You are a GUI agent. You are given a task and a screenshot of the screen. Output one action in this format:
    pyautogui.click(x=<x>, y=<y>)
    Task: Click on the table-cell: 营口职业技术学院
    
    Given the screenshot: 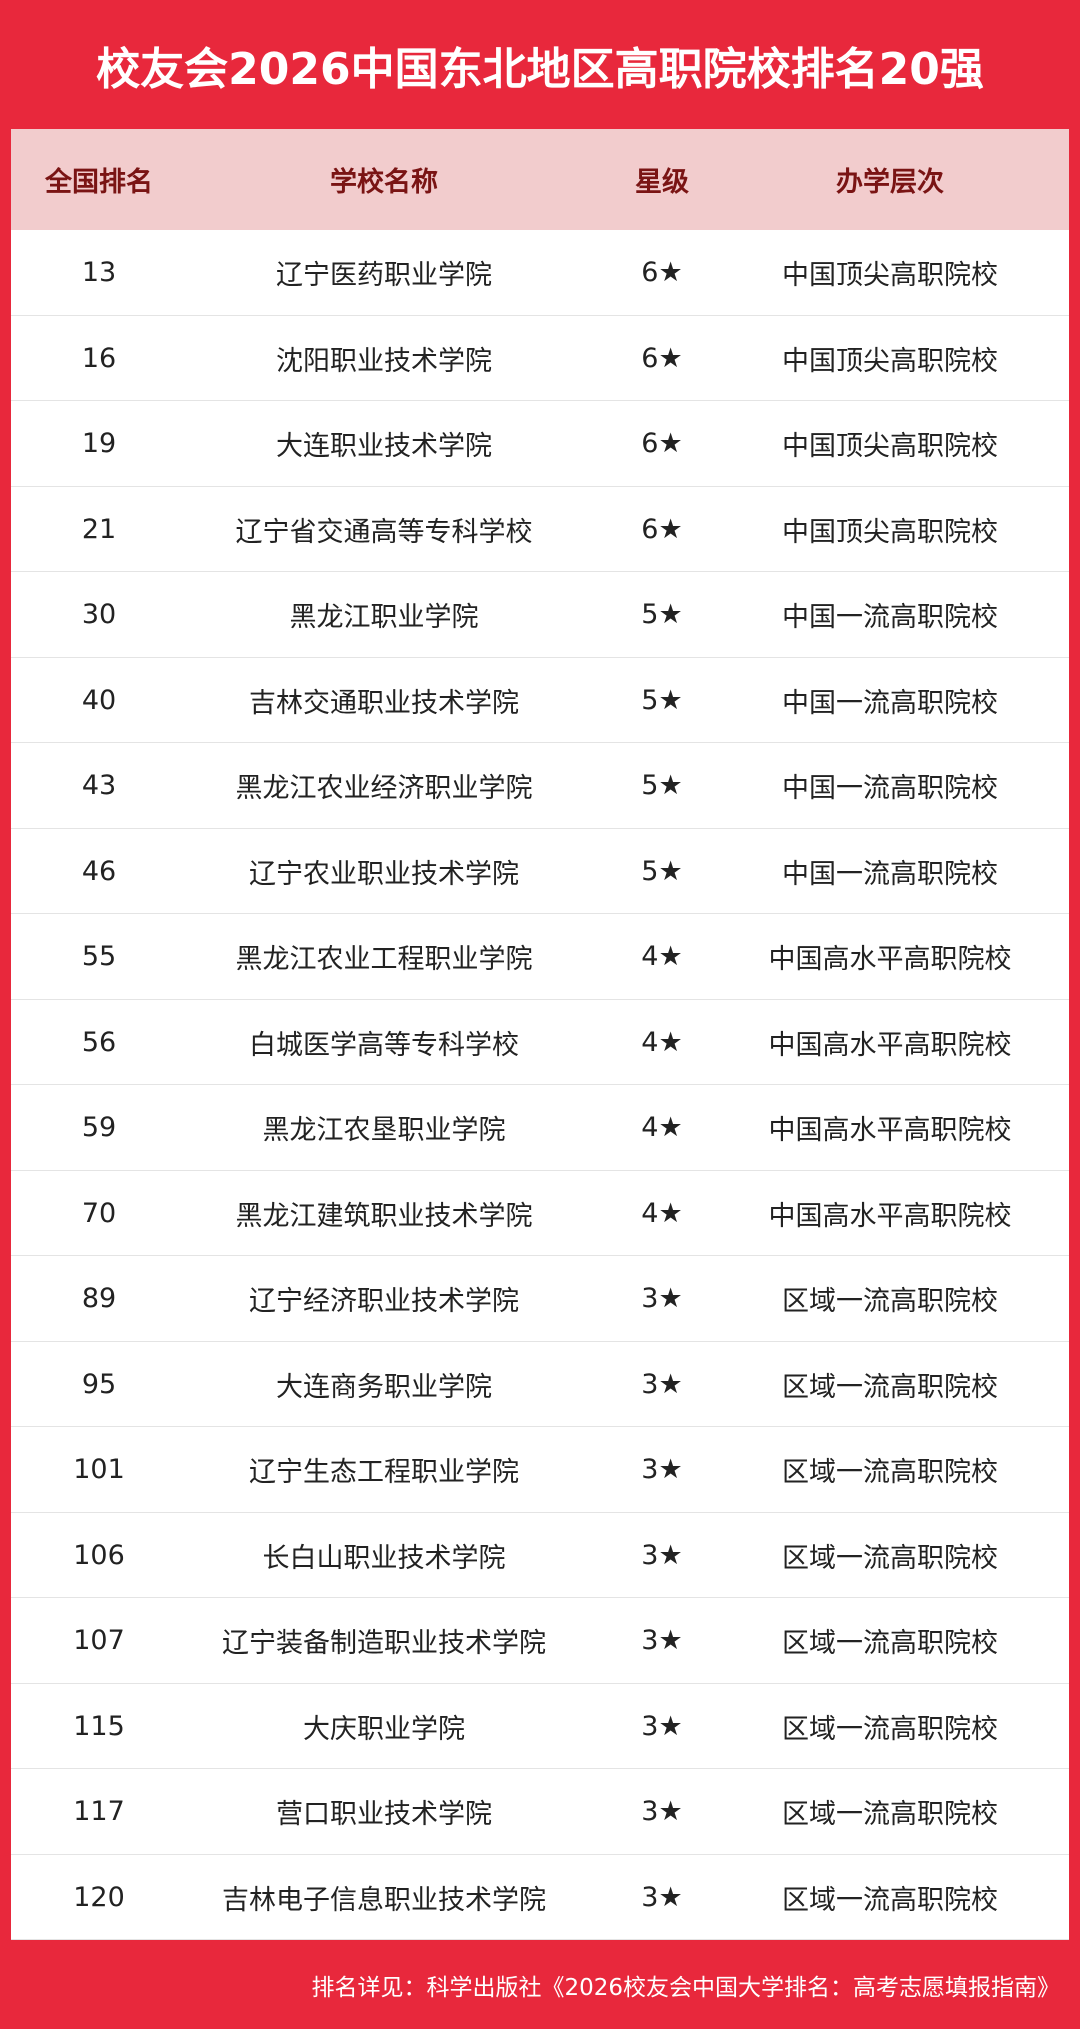 What is the action you would take?
    pyautogui.click(x=384, y=1815)
    